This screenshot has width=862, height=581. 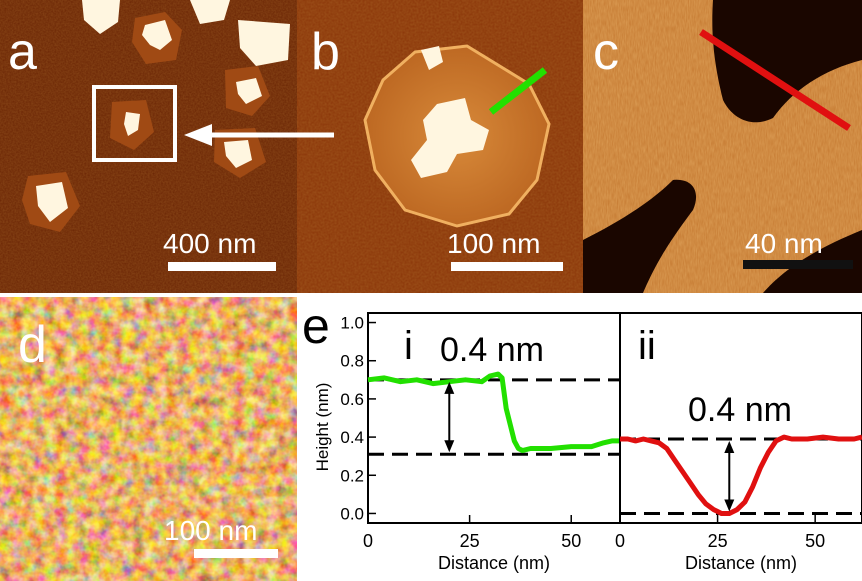 I want to click on y-tick-label: 1.0, so click(x=352, y=323).